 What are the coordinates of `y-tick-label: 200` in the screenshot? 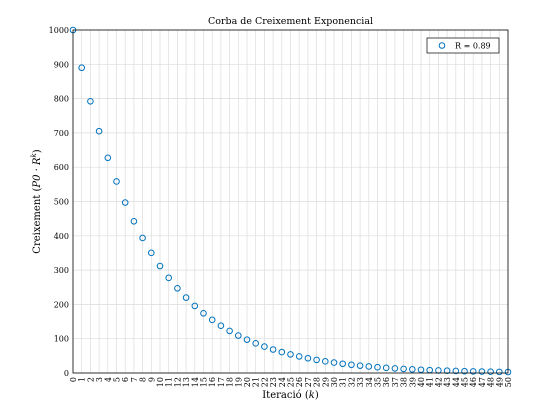 It's located at (61, 304).